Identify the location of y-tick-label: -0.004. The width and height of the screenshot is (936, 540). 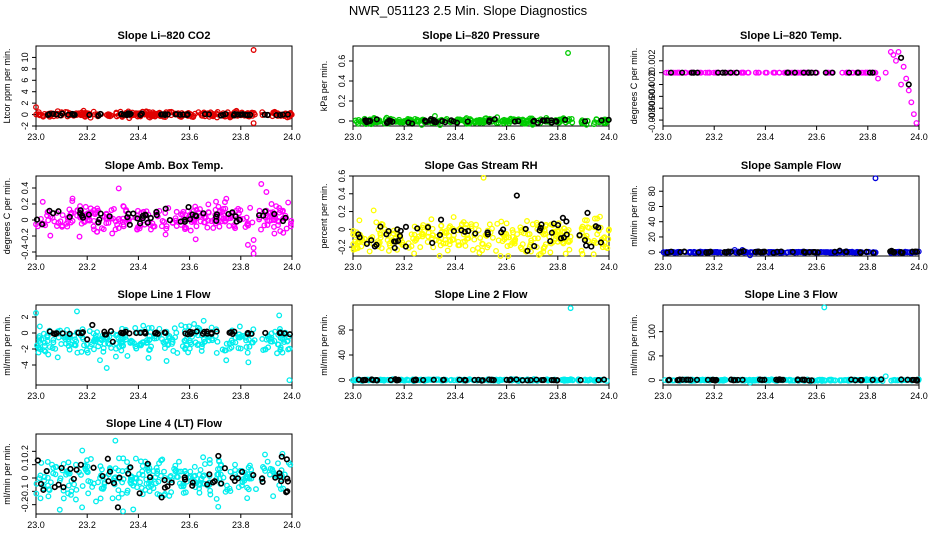
(652, 97).